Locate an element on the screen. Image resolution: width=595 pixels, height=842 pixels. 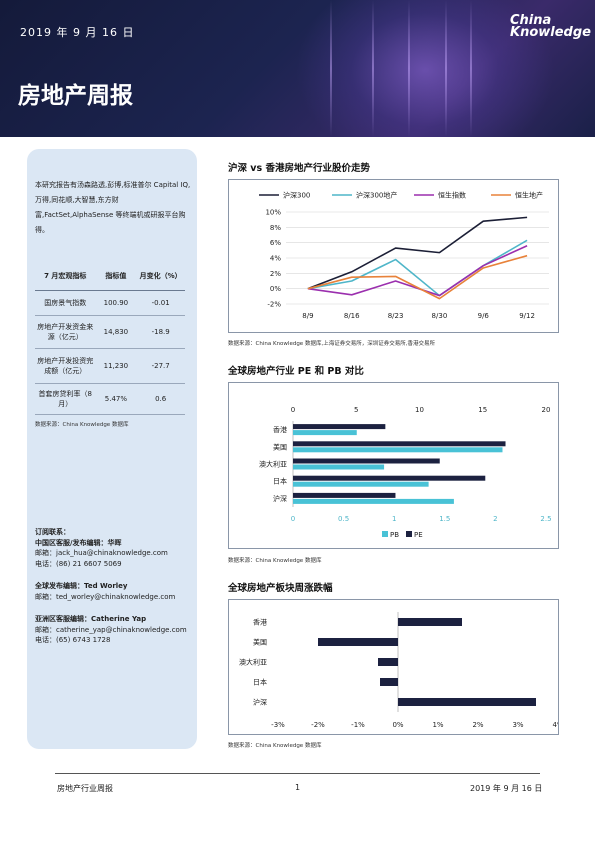
page-number: 1 is located at coordinates (298, 787).